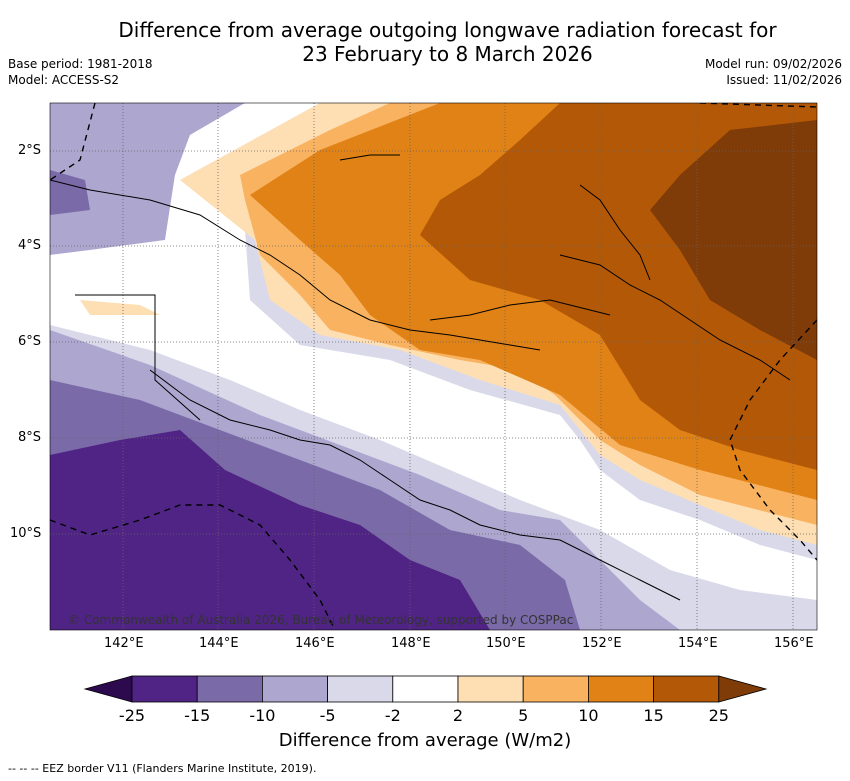  What do you see at coordinates (295, 265) in the screenshot?
I see `coast-north-png` at bounding box center [295, 265].